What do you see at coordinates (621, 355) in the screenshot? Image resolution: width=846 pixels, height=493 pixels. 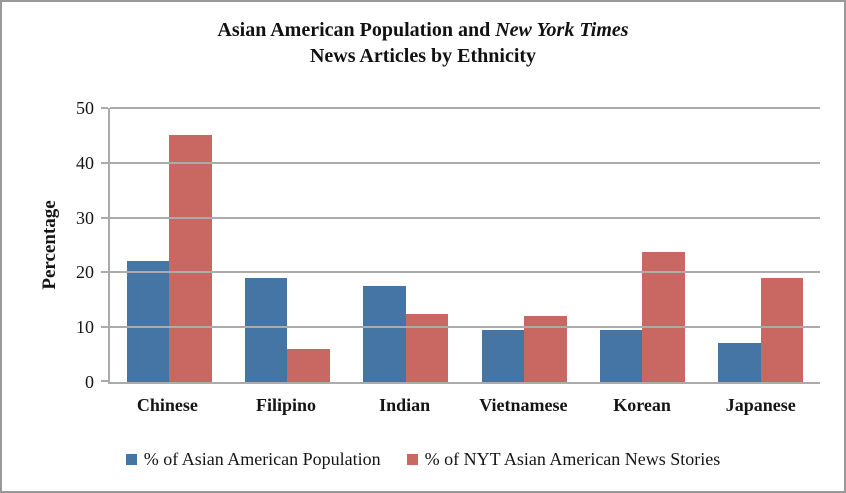 I see `bar-korean-population` at bounding box center [621, 355].